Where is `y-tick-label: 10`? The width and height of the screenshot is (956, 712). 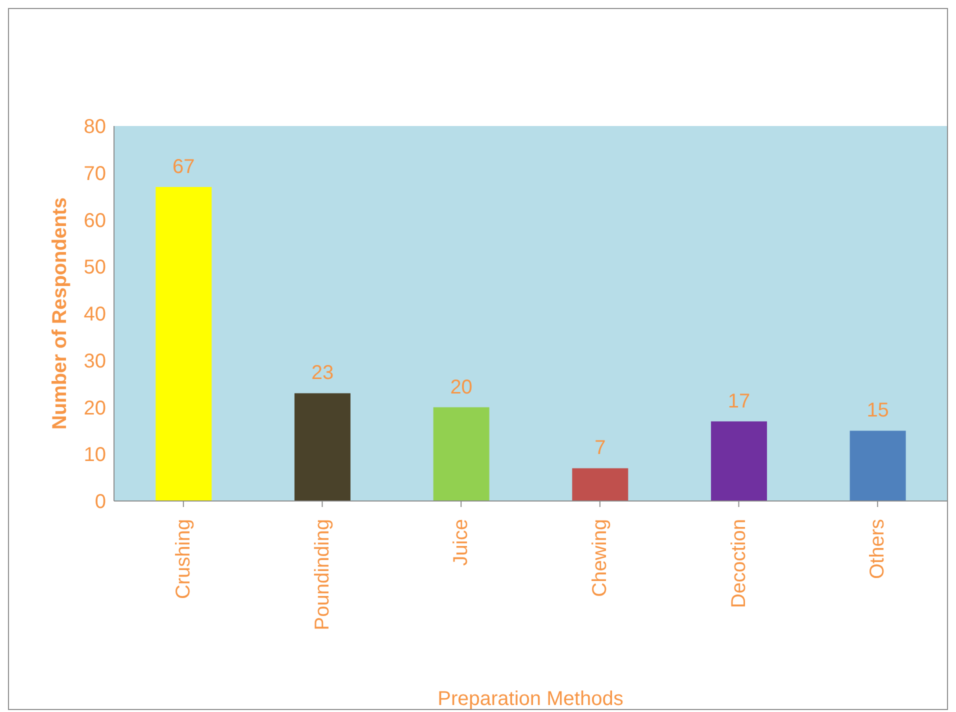
y-tick-label: 10 is located at coordinates (95, 455).